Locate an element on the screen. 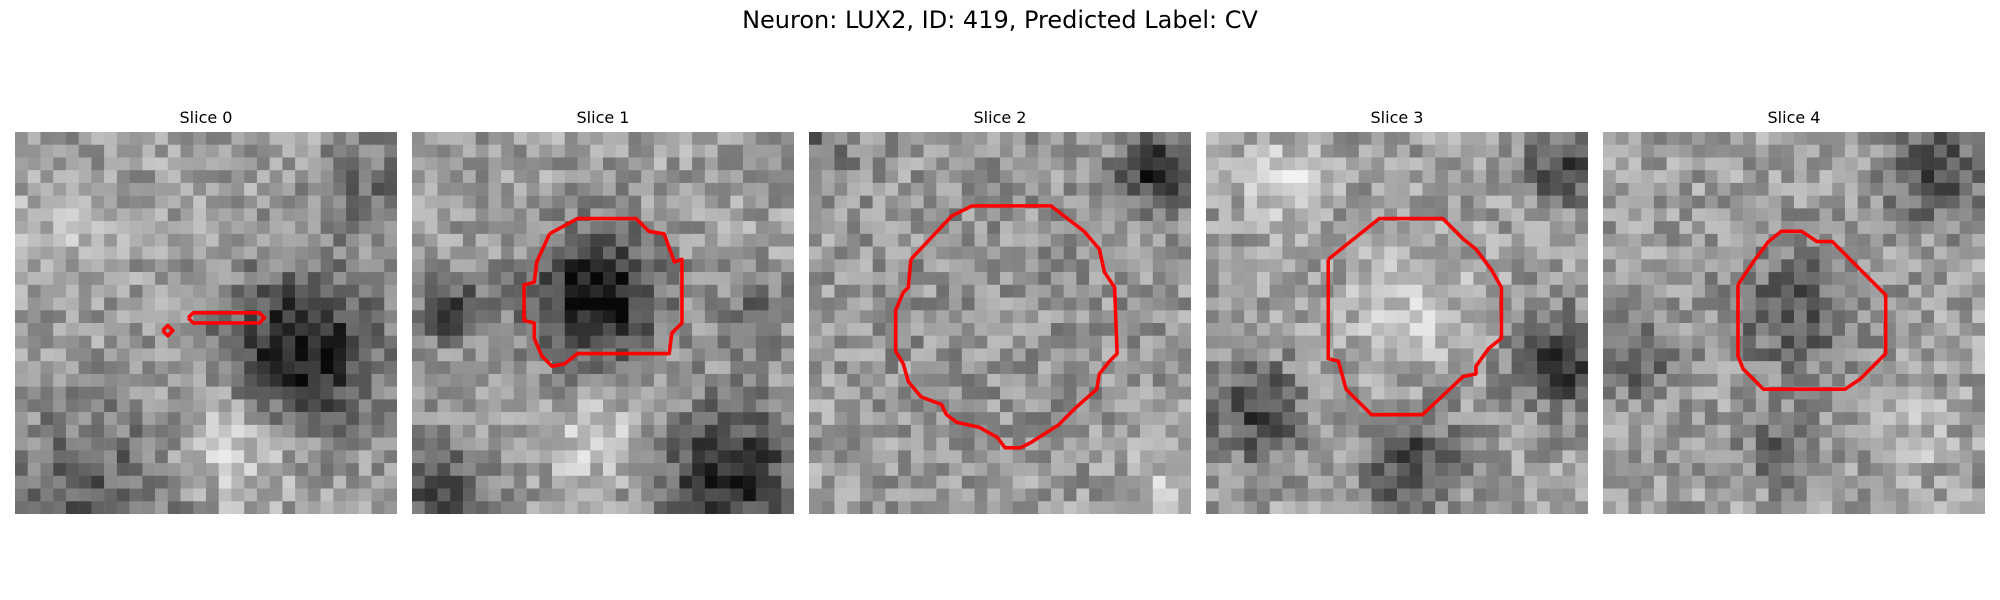 The width and height of the screenshot is (2000, 600). slice-title-1: Slice 1 is located at coordinates (603, 117).